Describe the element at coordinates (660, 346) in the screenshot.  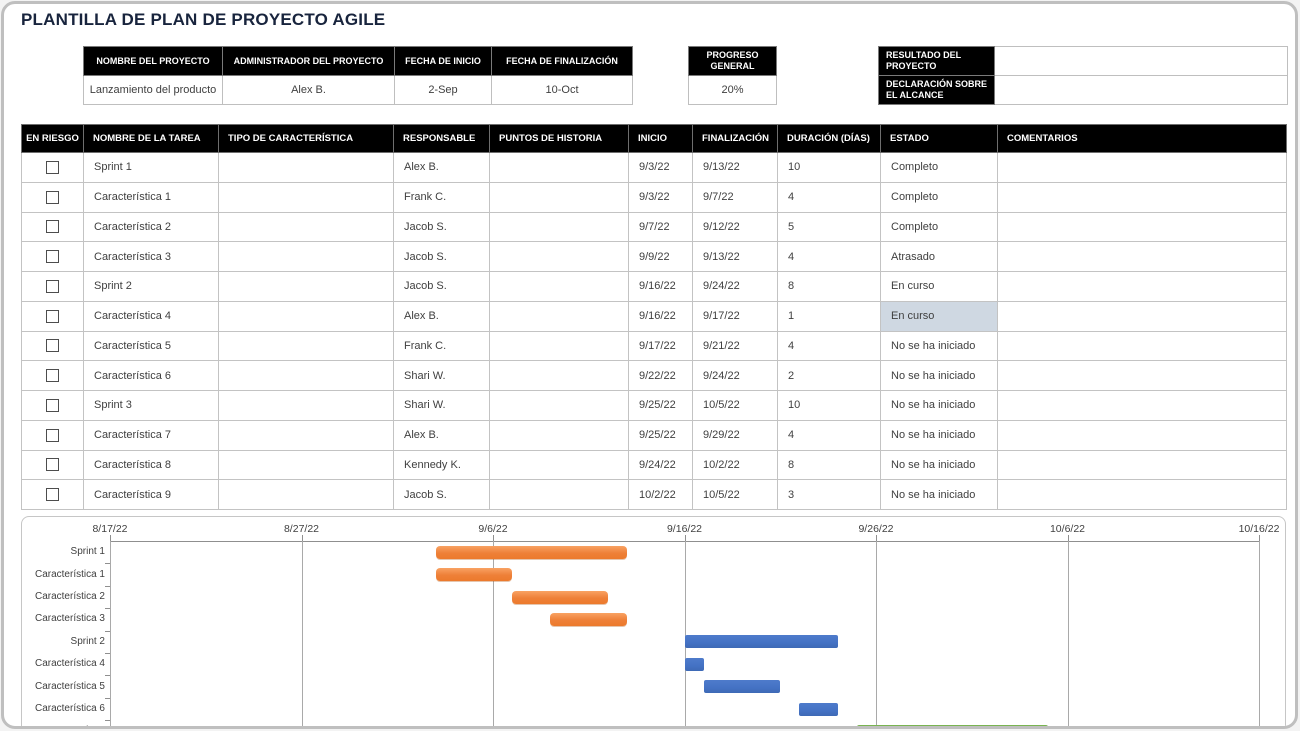
I see `cell-start: 9/17/22` at that location.